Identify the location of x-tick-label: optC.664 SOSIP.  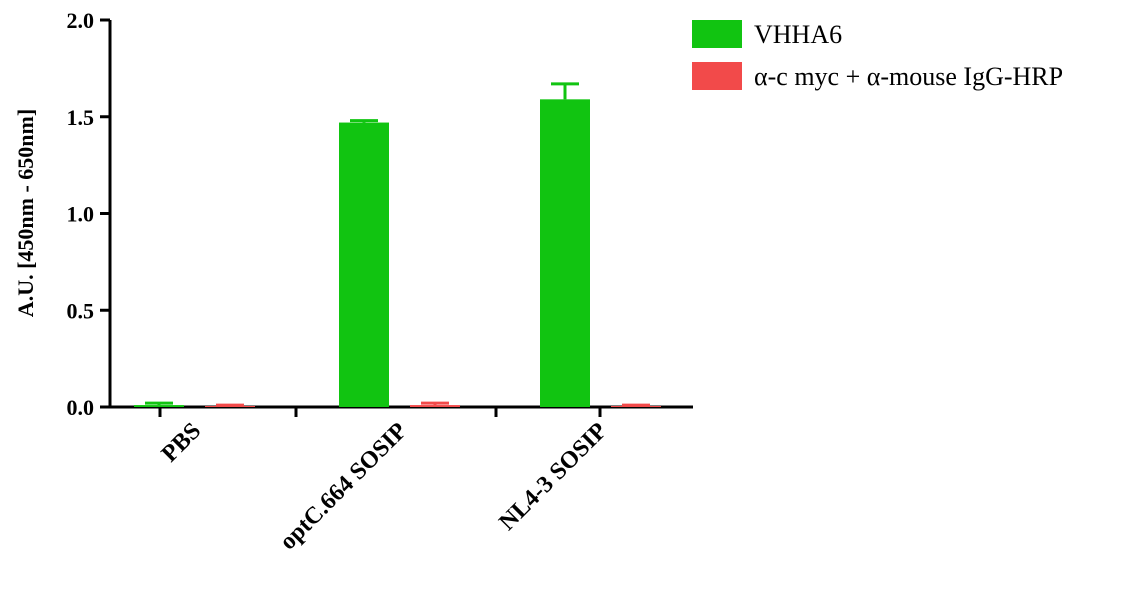
(343, 486).